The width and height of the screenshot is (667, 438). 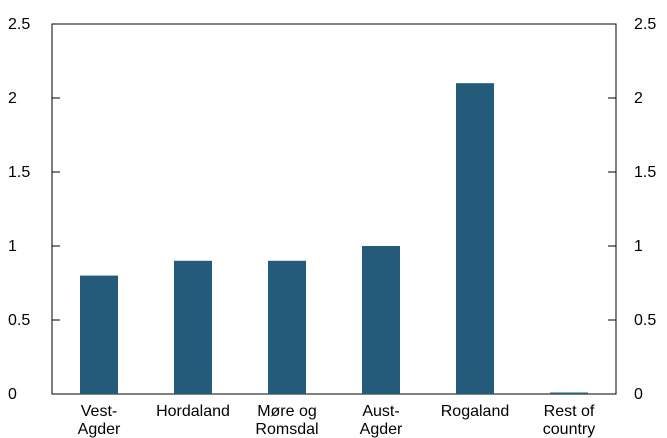 I want to click on category-label: Aust-, so click(x=380, y=411).